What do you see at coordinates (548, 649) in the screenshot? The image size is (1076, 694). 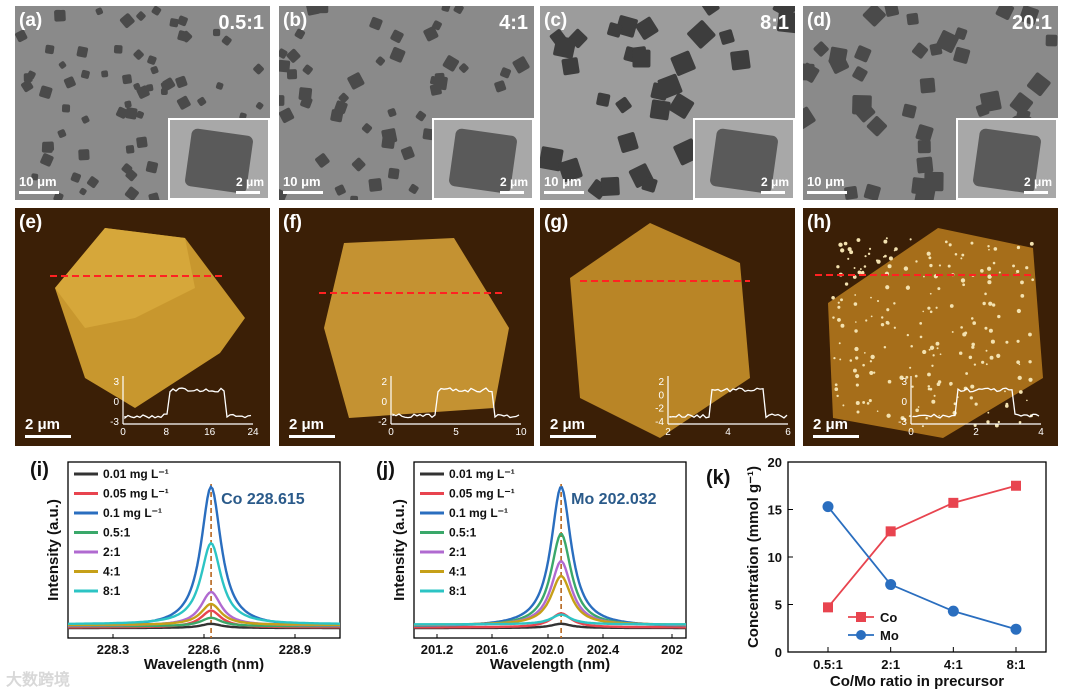 I see `x-tick-label: 202.0` at bounding box center [548, 649].